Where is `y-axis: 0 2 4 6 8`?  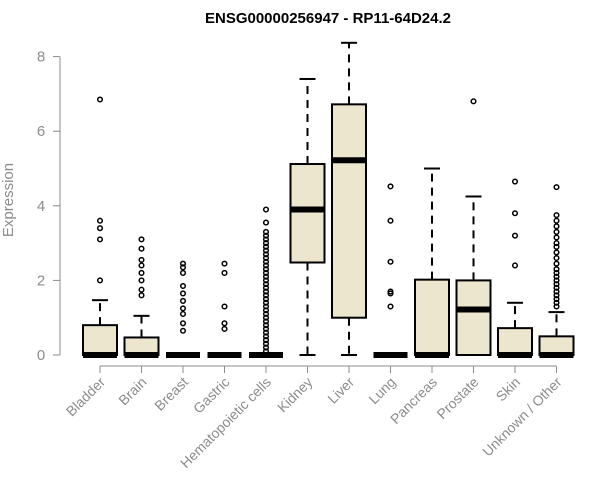
y-axis: 0 2 4 6 8 is located at coordinates (49, 206).